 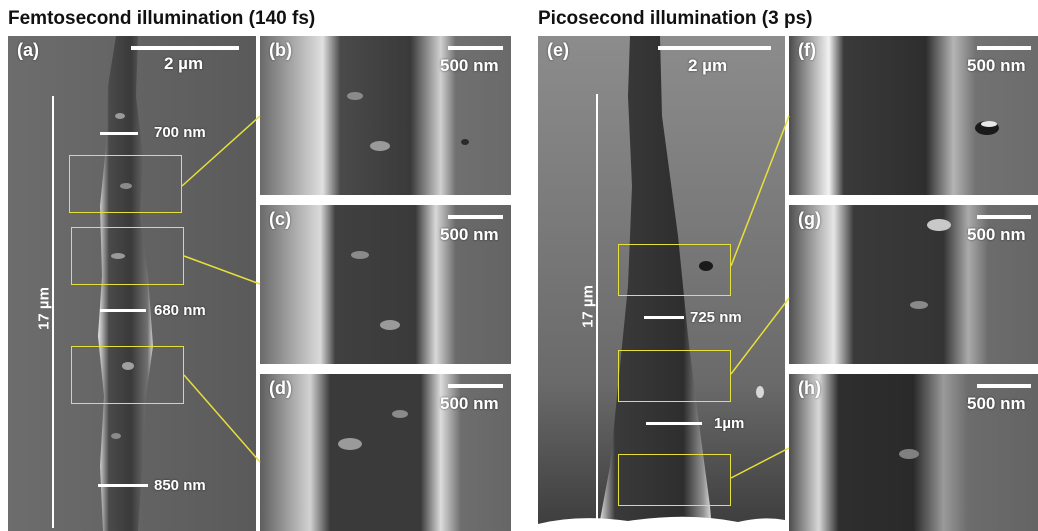 What do you see at coordinates (809, 219) in the screenshot?
I see `panel-g-label: (g)` at bounding box center [809, 219].